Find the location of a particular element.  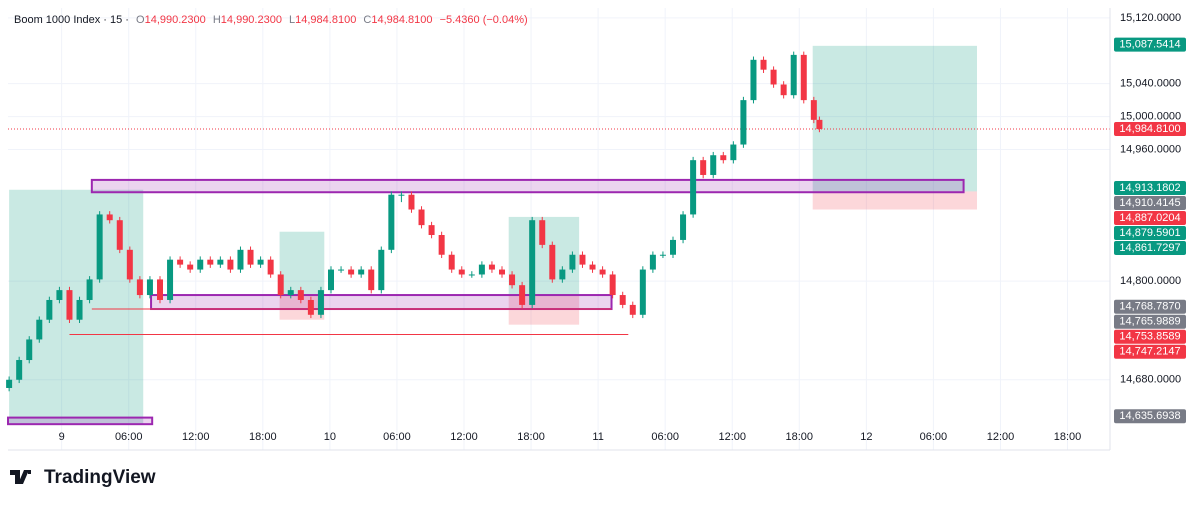

y-tick-label: 14,960.0000 is located at coordinates (1150, 149).